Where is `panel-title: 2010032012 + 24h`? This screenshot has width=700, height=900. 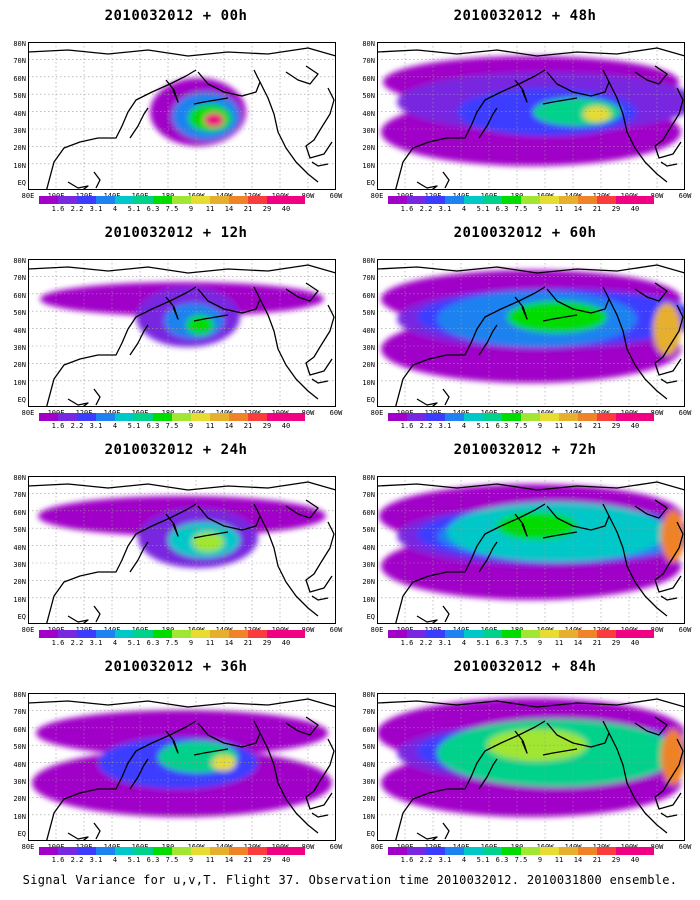 panel-title: 2010032012 + 24h is located at coordinates (176, 450).